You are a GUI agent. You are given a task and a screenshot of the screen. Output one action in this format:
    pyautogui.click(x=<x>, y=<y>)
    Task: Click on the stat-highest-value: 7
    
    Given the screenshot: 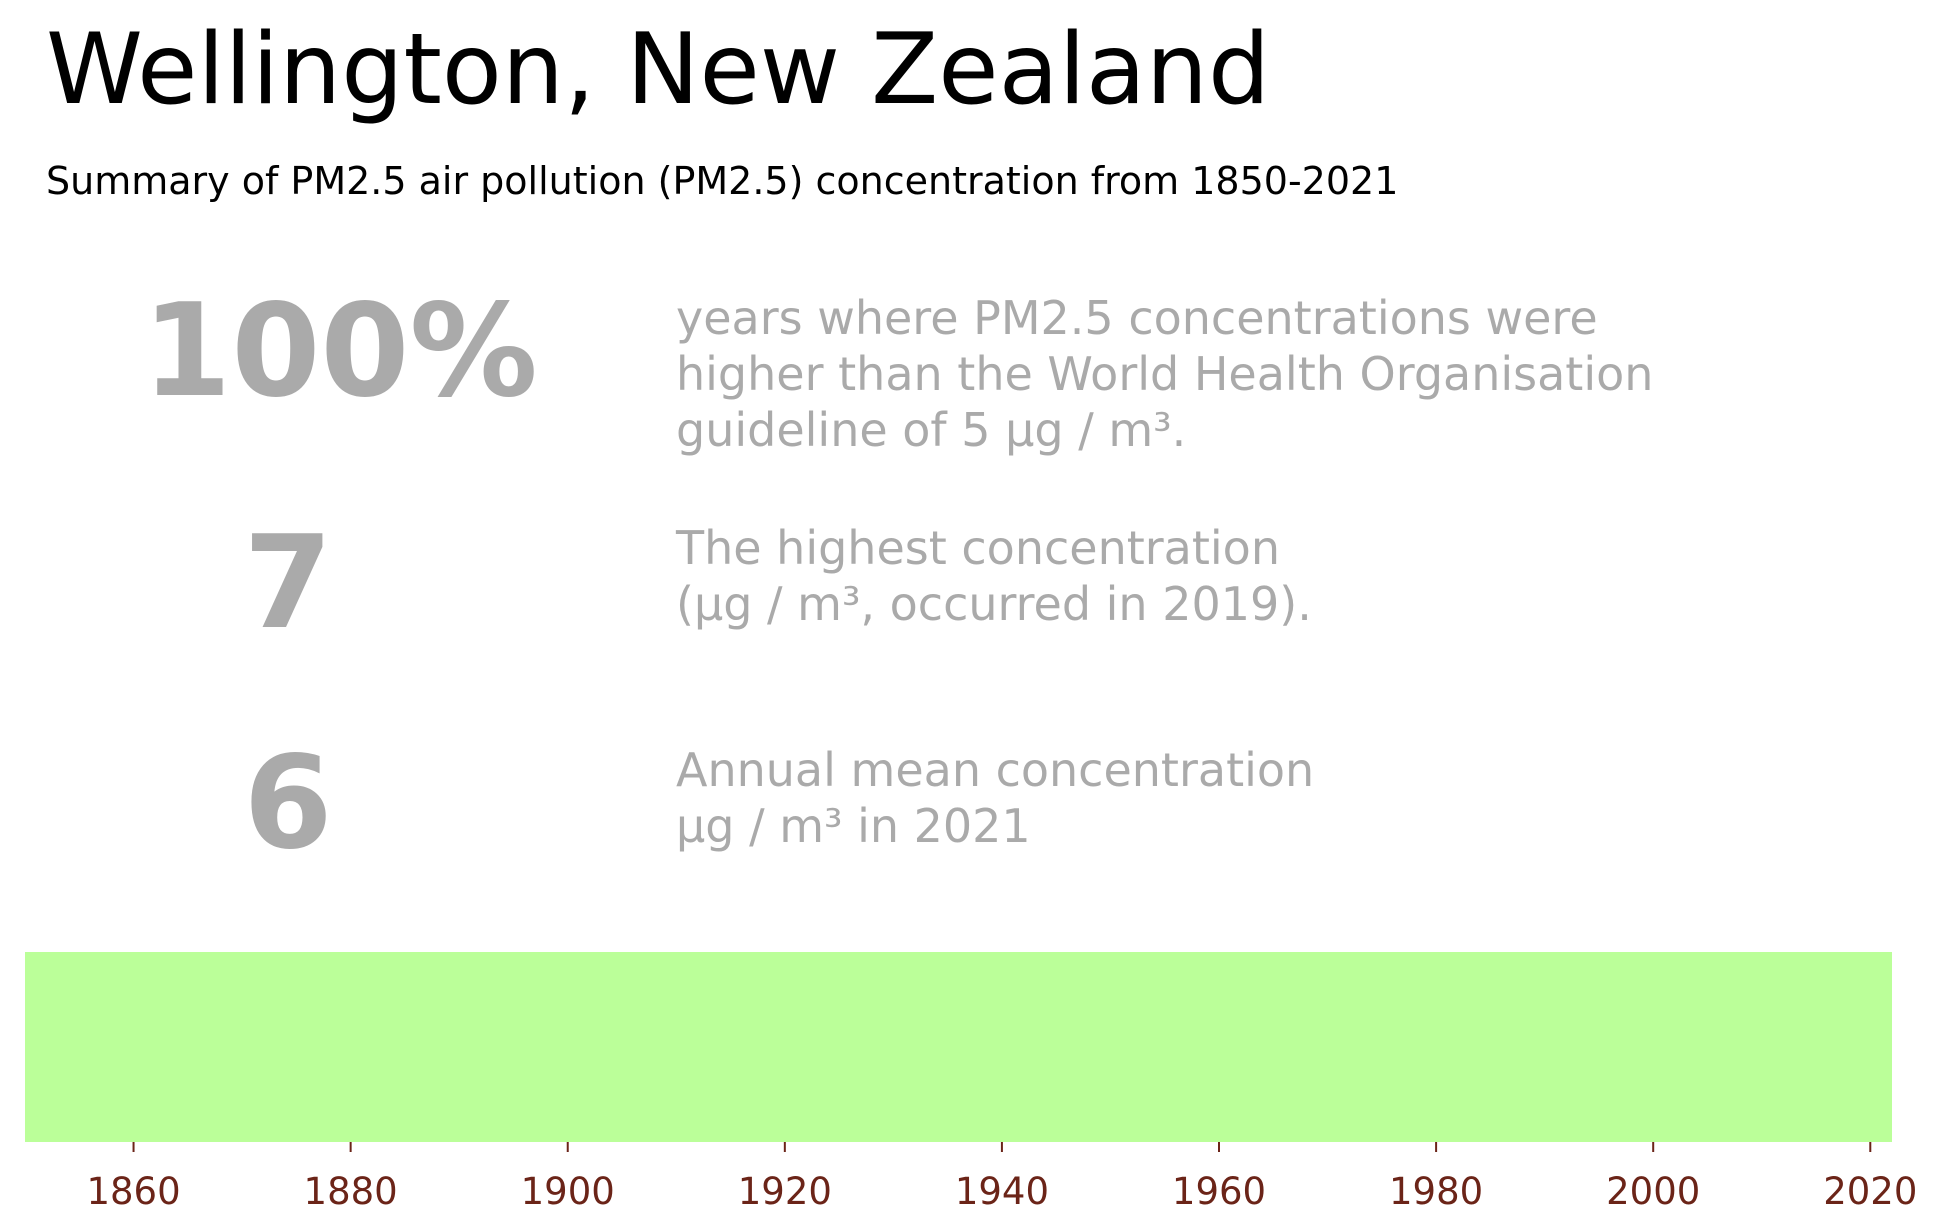 What is the action you would take?
    pyautogui.click(x=288, y=583)
    